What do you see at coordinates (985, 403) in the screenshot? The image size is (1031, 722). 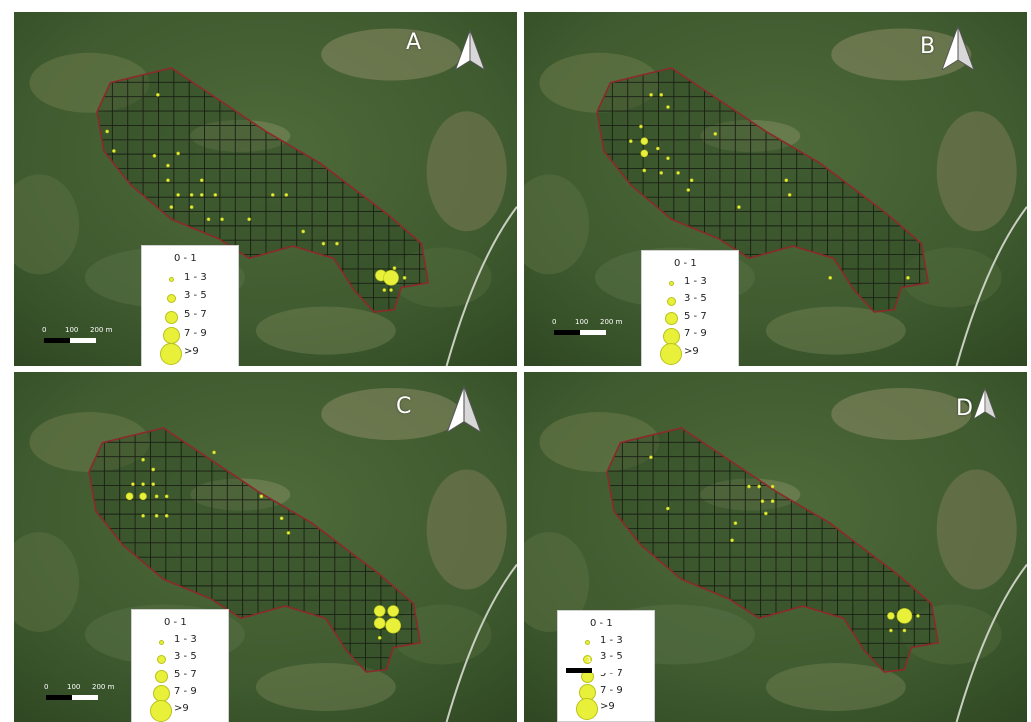 I see `north-arrow-icon` at bounding box center [985, 403].